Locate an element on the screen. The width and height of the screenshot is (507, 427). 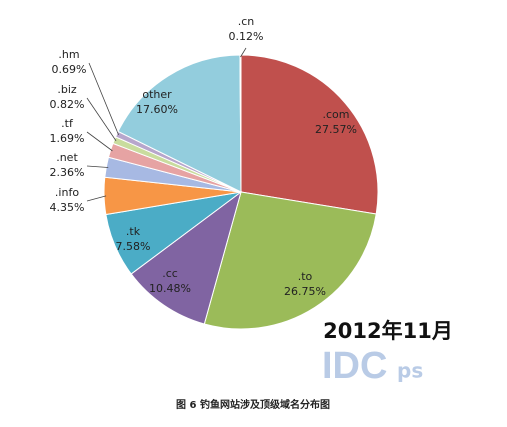
watermark: IDC is located at coordinates (354, 366).